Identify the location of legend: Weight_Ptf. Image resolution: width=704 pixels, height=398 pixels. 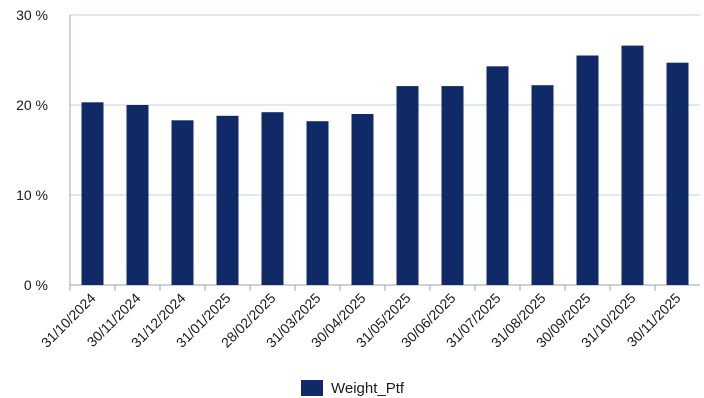
(352, 388).